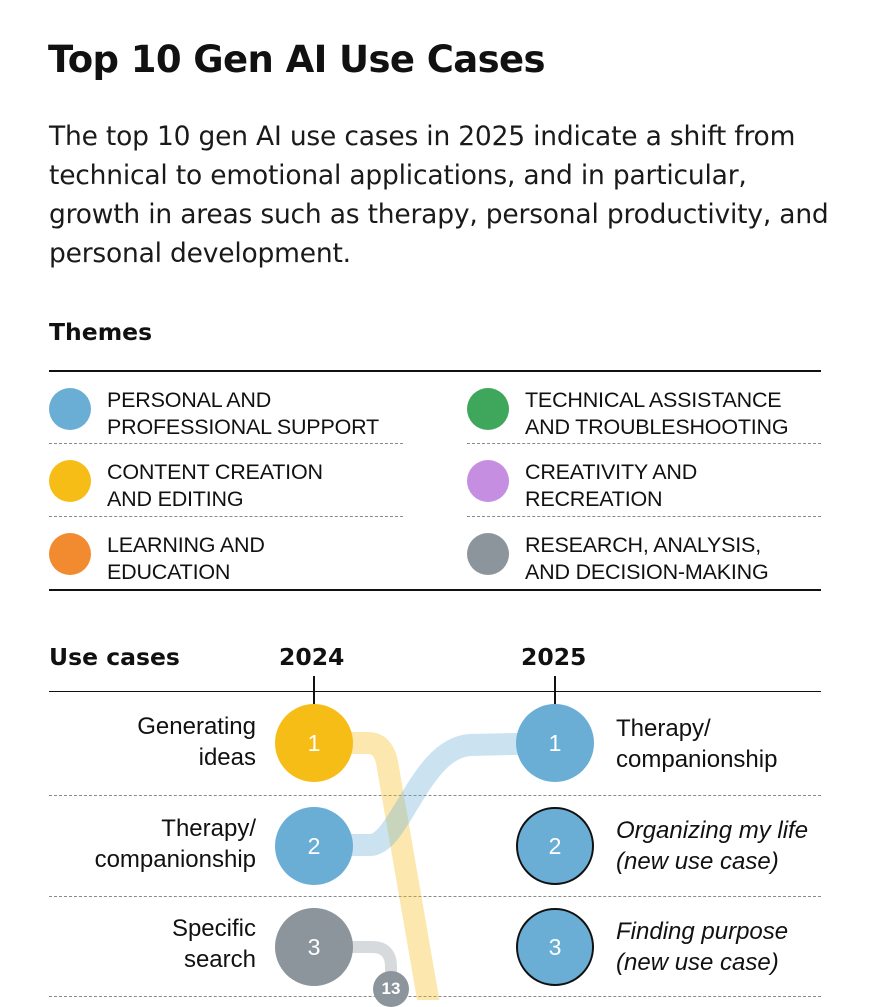  Describe the element at coordinates (314, 846) in the screenshot. I see `rank-circle-2024-2: 2` at that location.